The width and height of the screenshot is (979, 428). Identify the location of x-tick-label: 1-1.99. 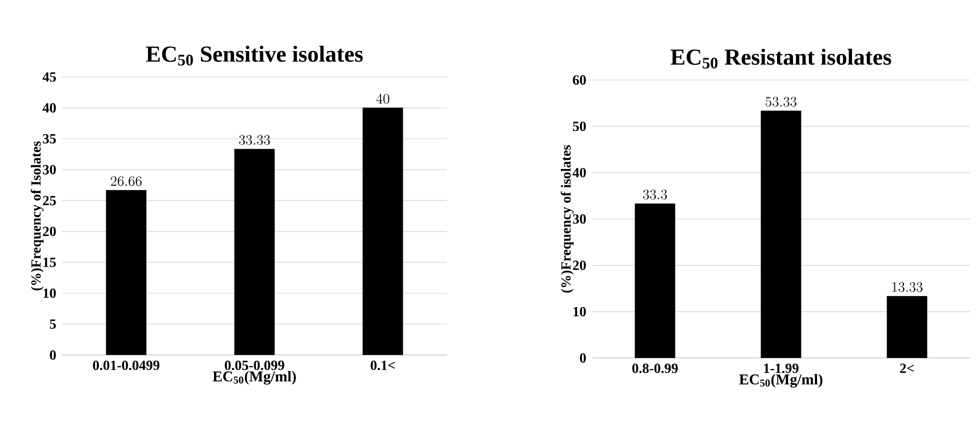
(781, 369).